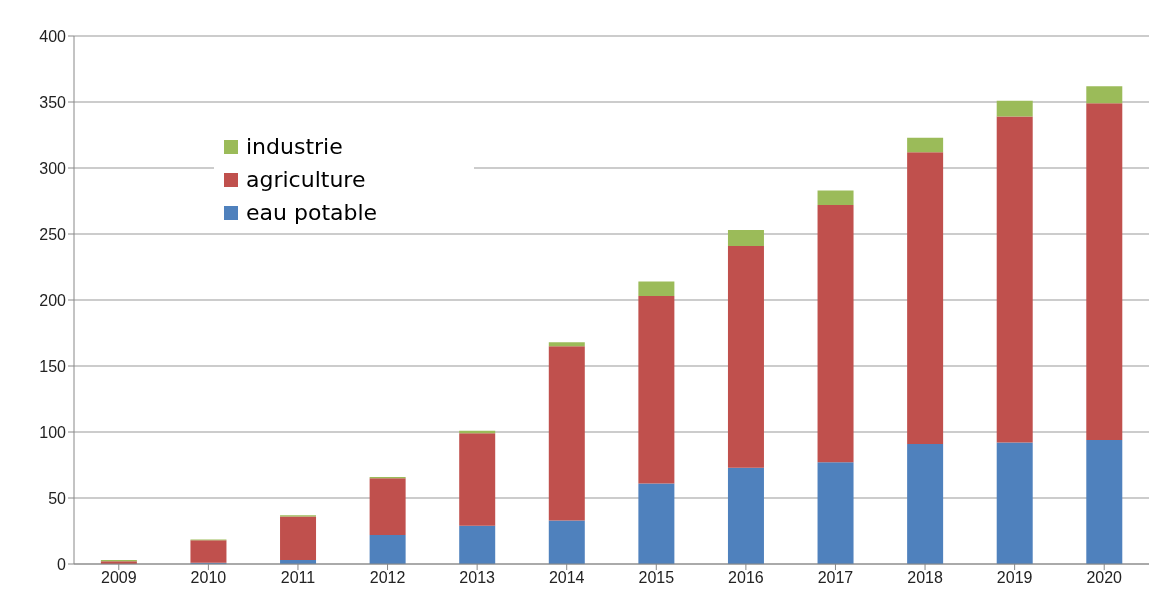 The height and width of the screenshot is (616, 1167). Describe the element at coordinates (57, 498) in the screenshot. I see `y-tick-label: 50` at that location.